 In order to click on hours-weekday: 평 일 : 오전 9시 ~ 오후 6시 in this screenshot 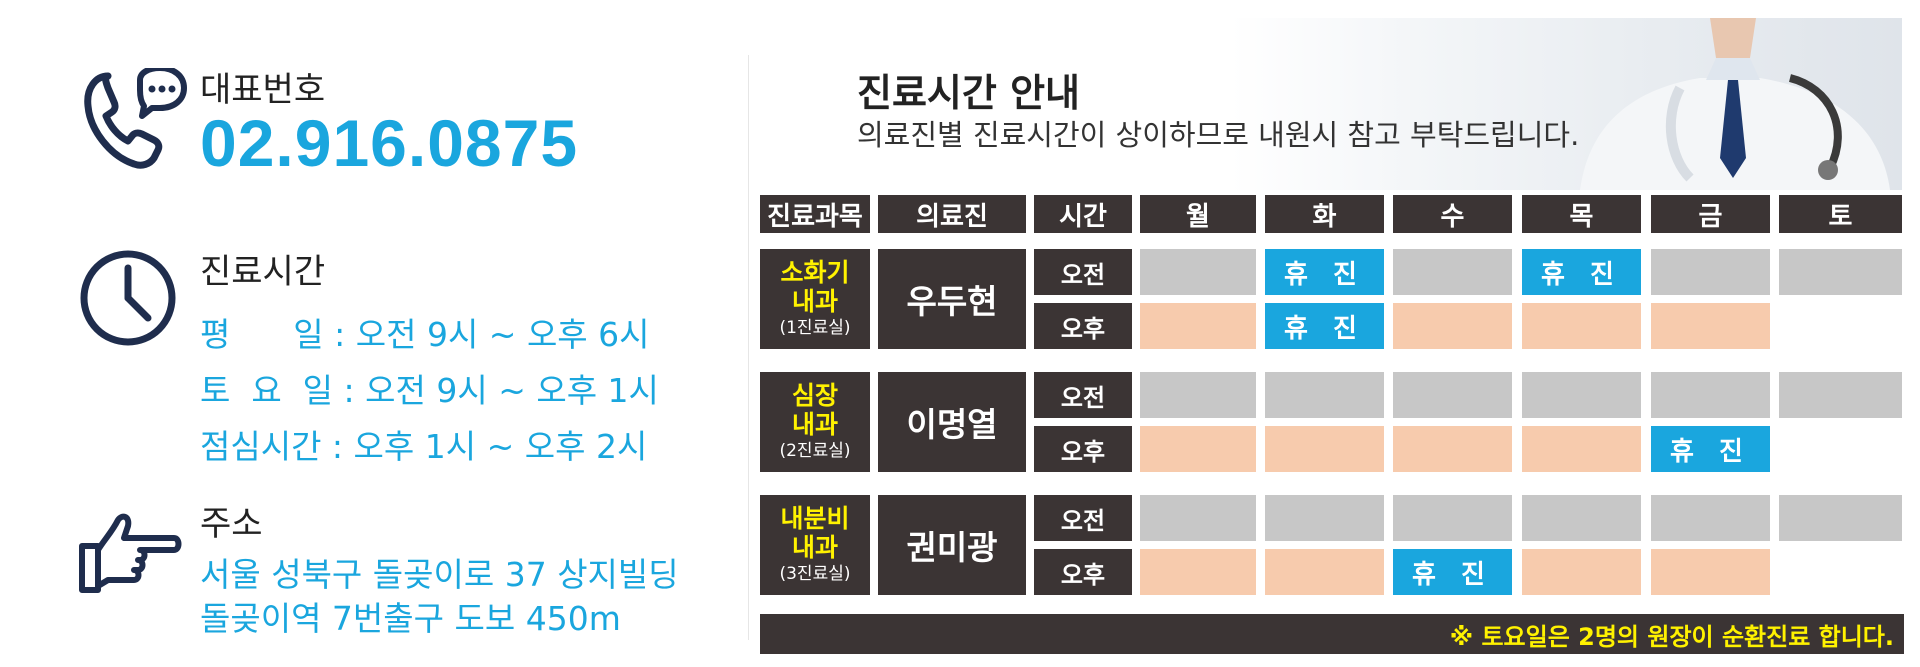, I will do `click(425, 334)`.